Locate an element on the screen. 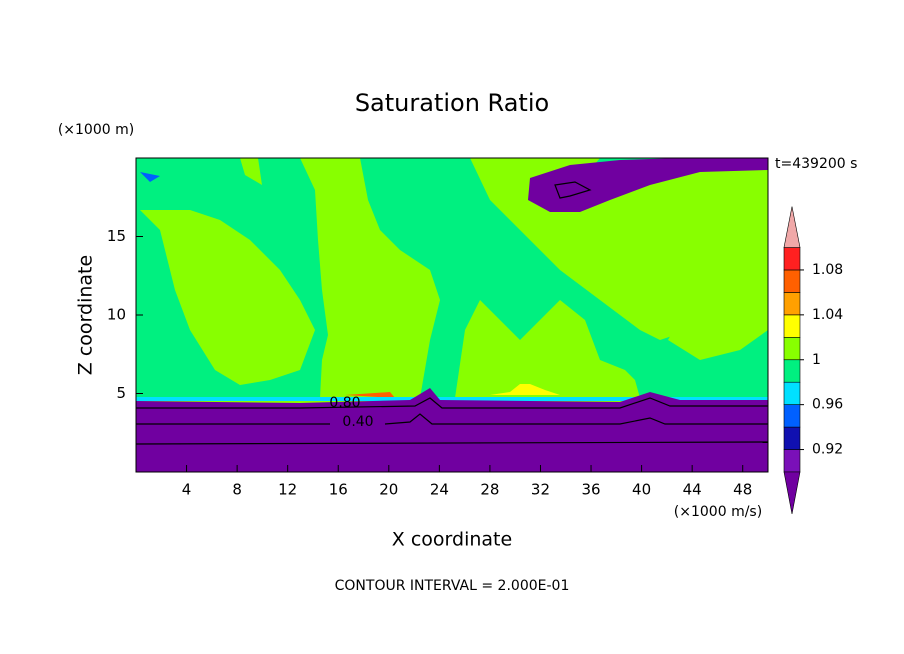 The image size is (904, 654). x-tick-label: 48 is located at coordinates (742, 490).